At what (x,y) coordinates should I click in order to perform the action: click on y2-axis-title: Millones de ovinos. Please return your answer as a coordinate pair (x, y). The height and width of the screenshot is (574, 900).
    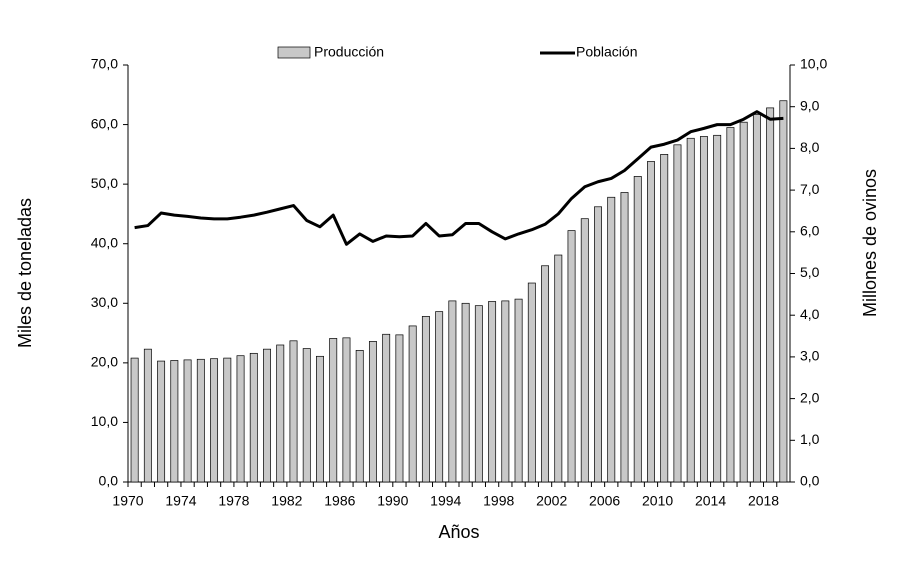
    Looking at the image, I should click on (870, 243).